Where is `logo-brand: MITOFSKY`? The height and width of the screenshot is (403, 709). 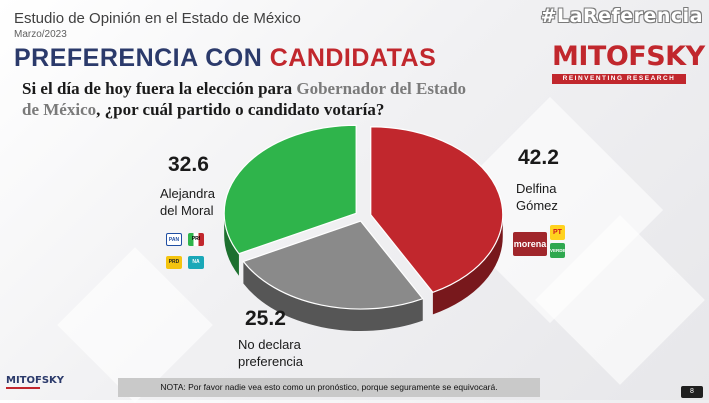 logo-brand: MITOFSKY is located at coordinates (628, 56).